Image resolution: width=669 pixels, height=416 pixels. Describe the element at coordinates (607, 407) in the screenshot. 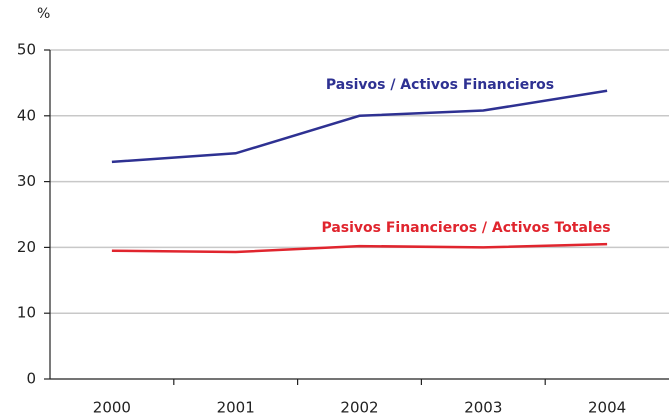

I see `x-tick-label: 2004` at that location.